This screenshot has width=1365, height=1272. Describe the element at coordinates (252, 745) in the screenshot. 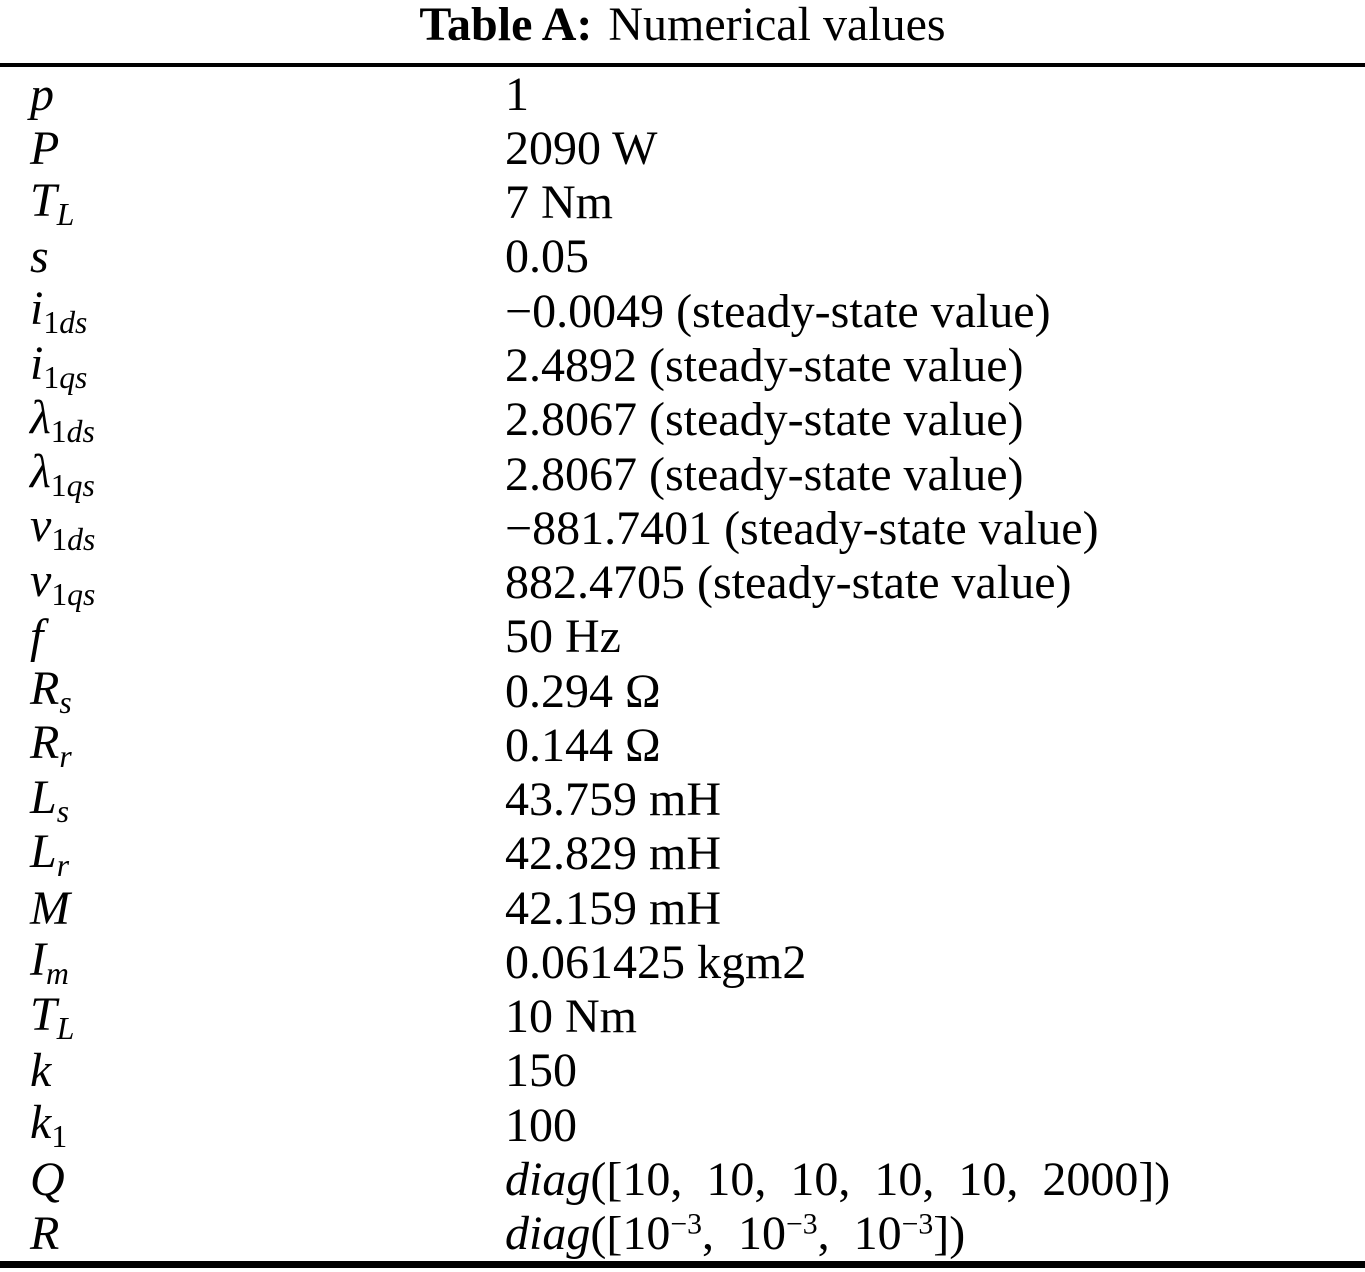

I see `symbol-cell: Rr` at that location.